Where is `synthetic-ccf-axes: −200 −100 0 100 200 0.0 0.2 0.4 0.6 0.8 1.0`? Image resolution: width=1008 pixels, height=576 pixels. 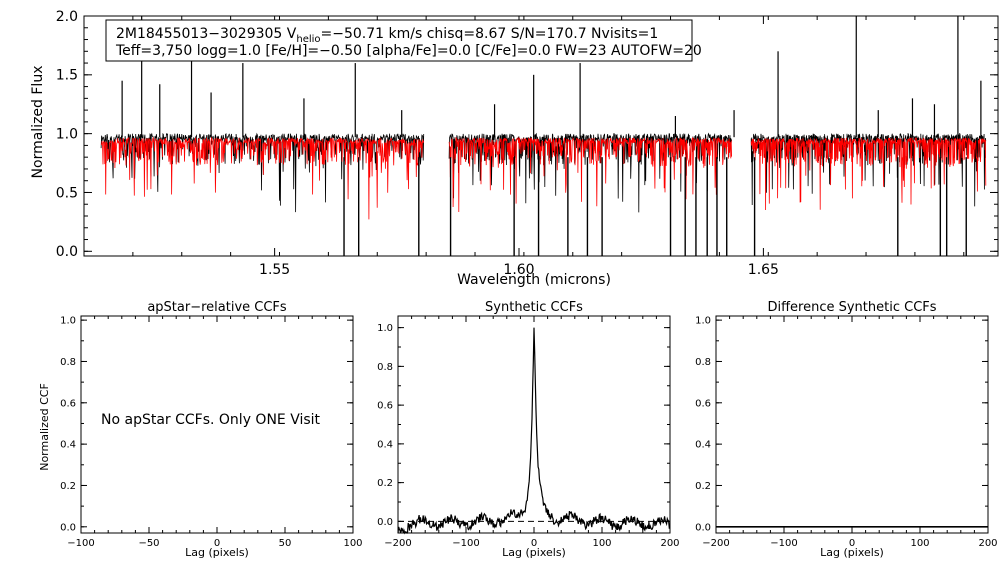 synthetic-ccf-axes: −200 −100 0 100 200 0.0 0.2 0.4 0.6 0.8 1.0 is located at coordinates (528, 432).